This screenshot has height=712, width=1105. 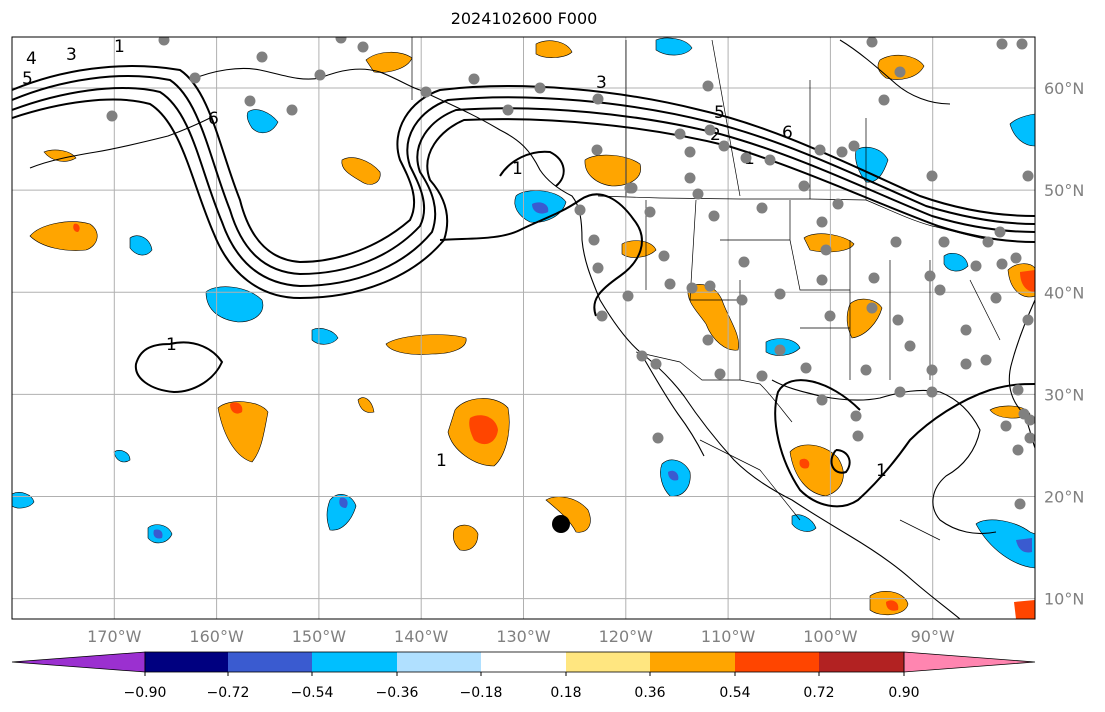 What do you see at coordinates (319, 636) in the screenshot?
I see `longitude-tick-label: 150°W` at bounding box center [319, 636].